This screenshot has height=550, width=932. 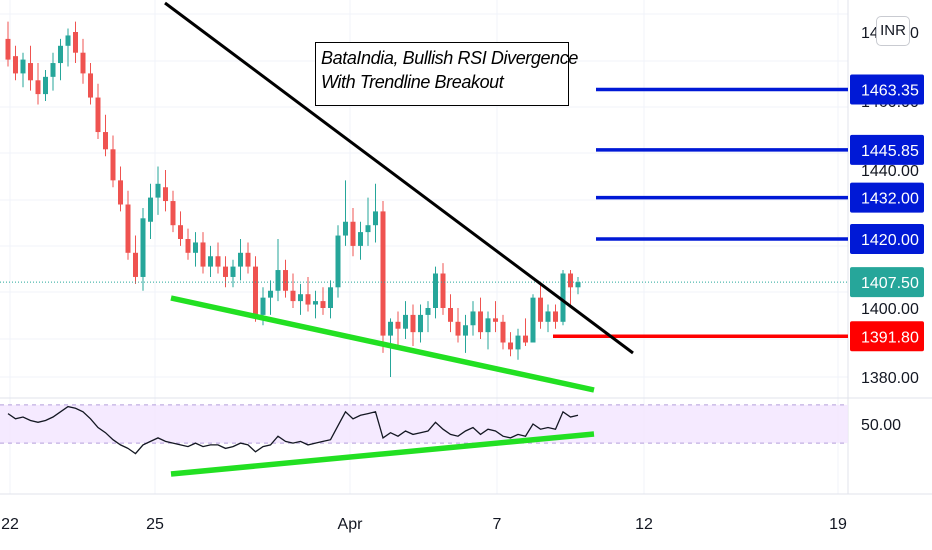 What do you see at coordinates (155, 524) in the screenshot?
I see `time-tick-label: 25` at bounding box center [155, 524].